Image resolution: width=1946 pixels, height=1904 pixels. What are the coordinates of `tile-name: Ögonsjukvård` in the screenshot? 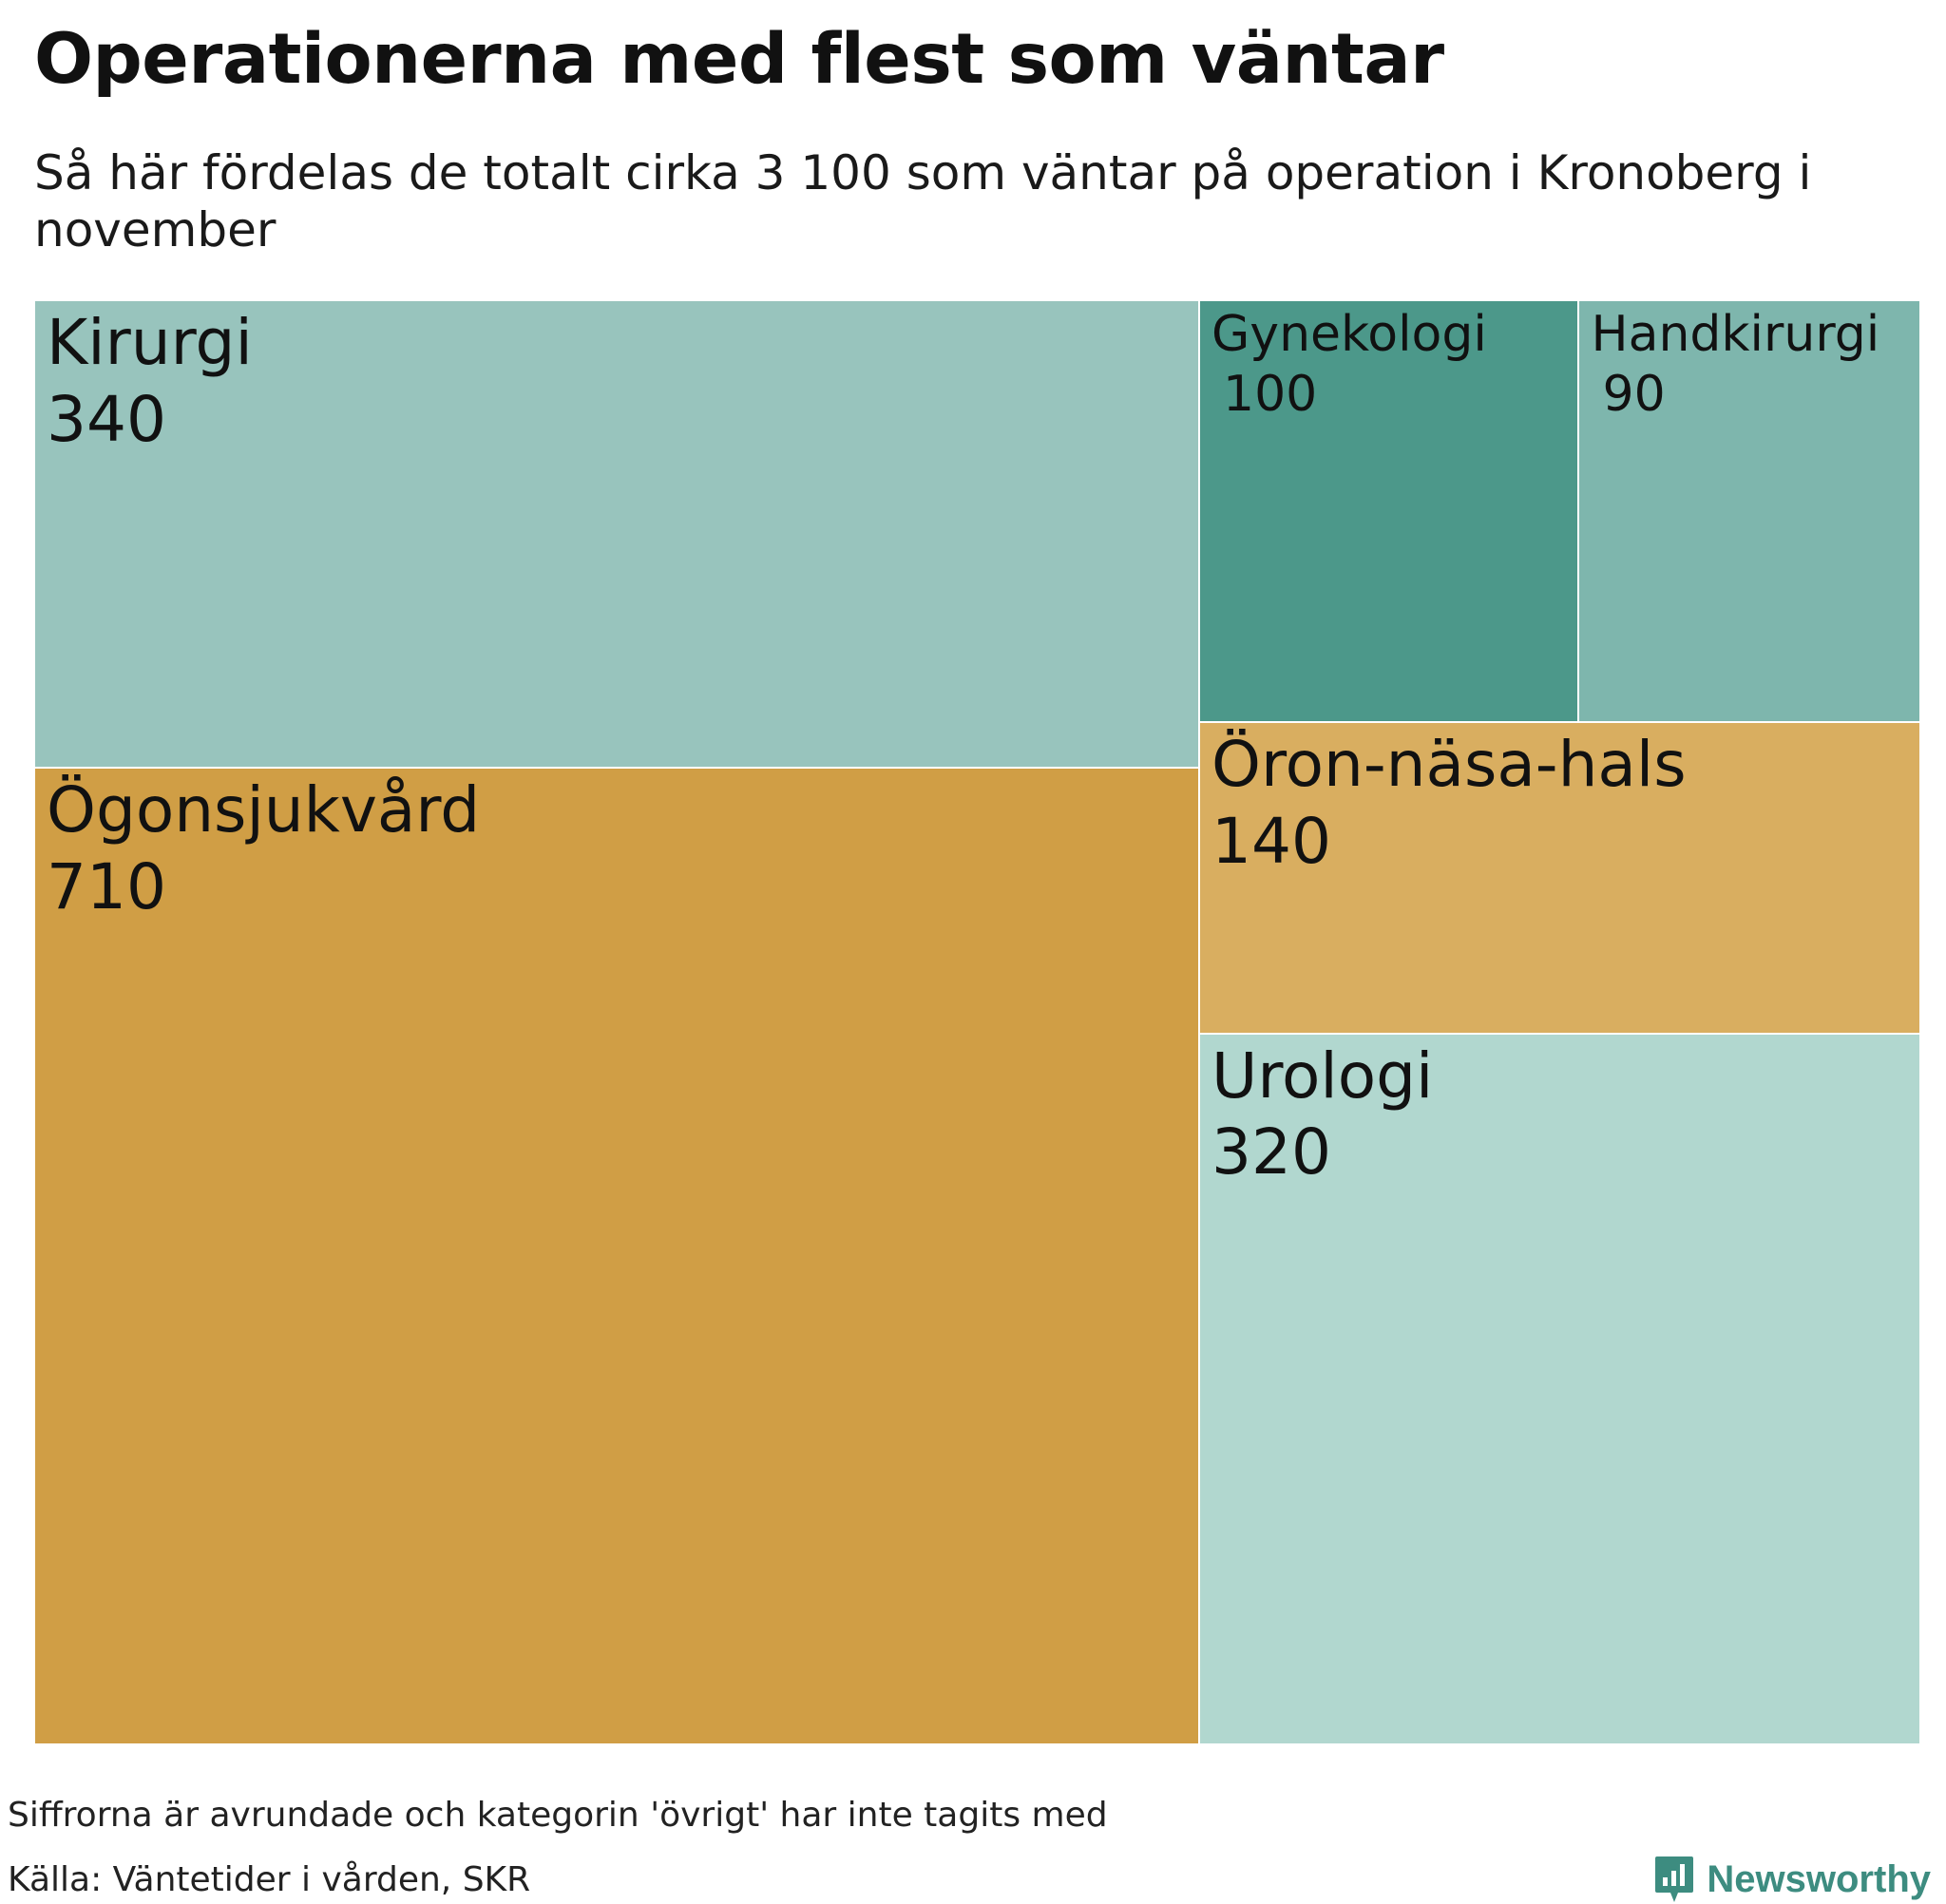 It's located at (264, 810).